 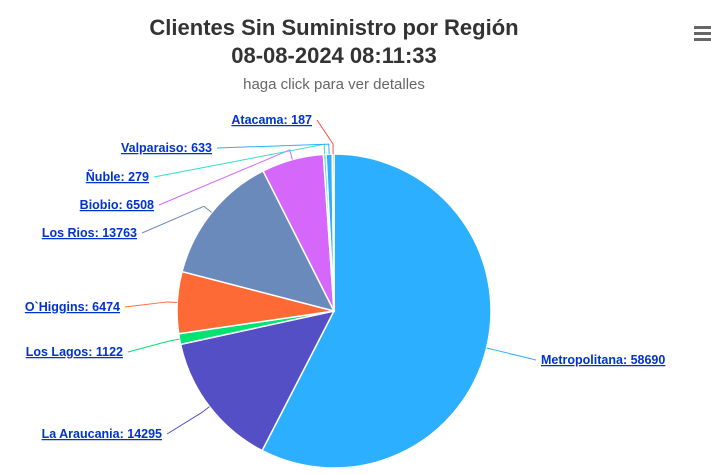 What do you see at coordinates (334, 55) in the screenshot?
I see `chart-timestamp: 08-08-2024 08:11:33` at bounding box center [334, 55].